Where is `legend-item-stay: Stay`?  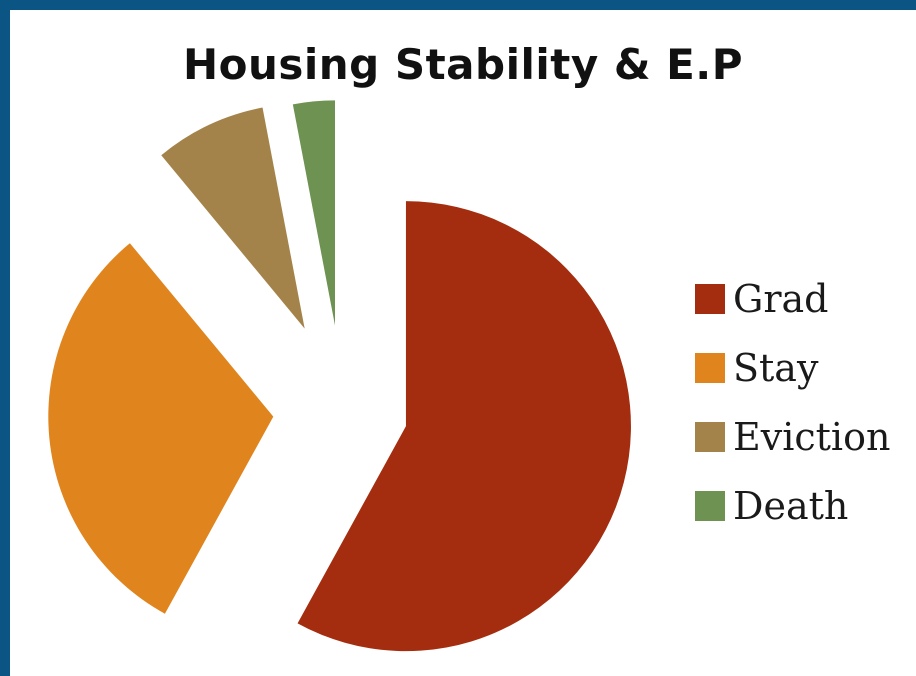
legend-item-stay: Stay is located at coordinates (792, 367).